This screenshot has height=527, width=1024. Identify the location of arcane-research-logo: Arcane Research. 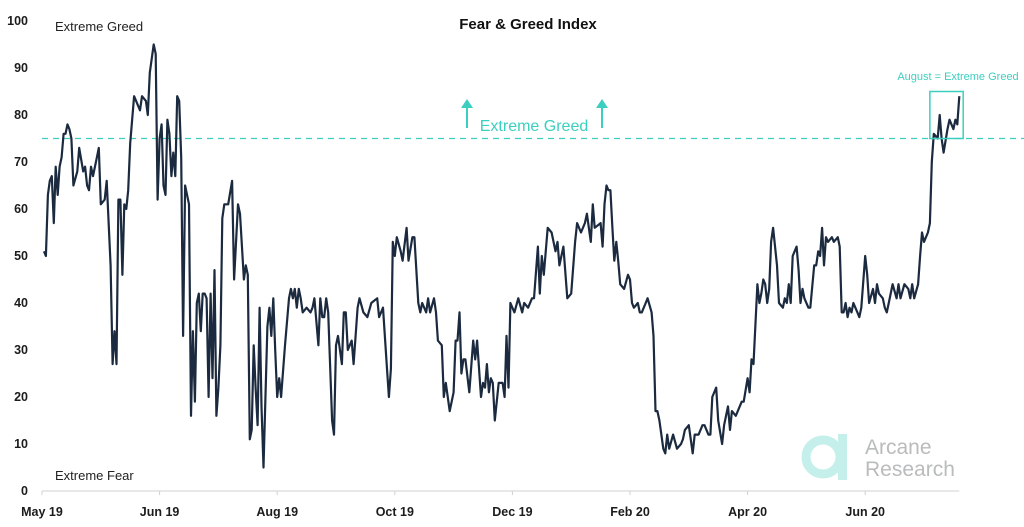
(878, 457).